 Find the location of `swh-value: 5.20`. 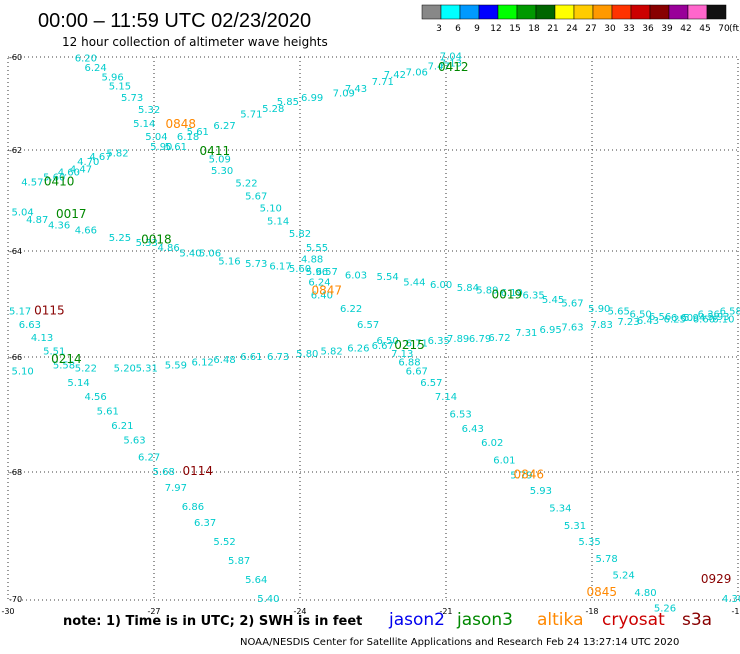

swh-value: 5.20 is located at coordinates (125, 368).